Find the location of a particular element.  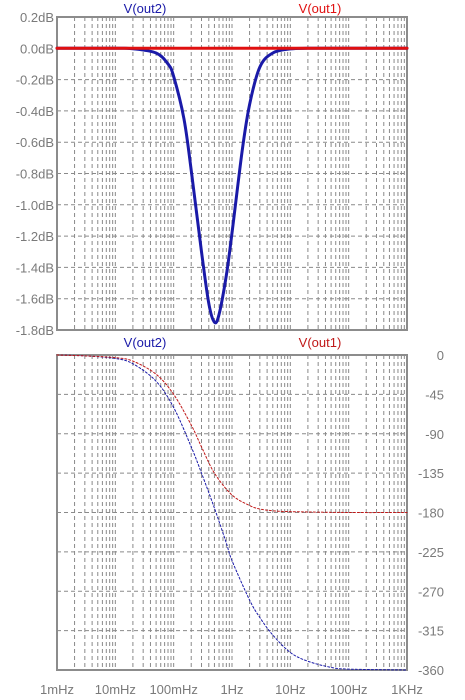

y-tick-label: 0.0dB is located at coordinates (37, 48).